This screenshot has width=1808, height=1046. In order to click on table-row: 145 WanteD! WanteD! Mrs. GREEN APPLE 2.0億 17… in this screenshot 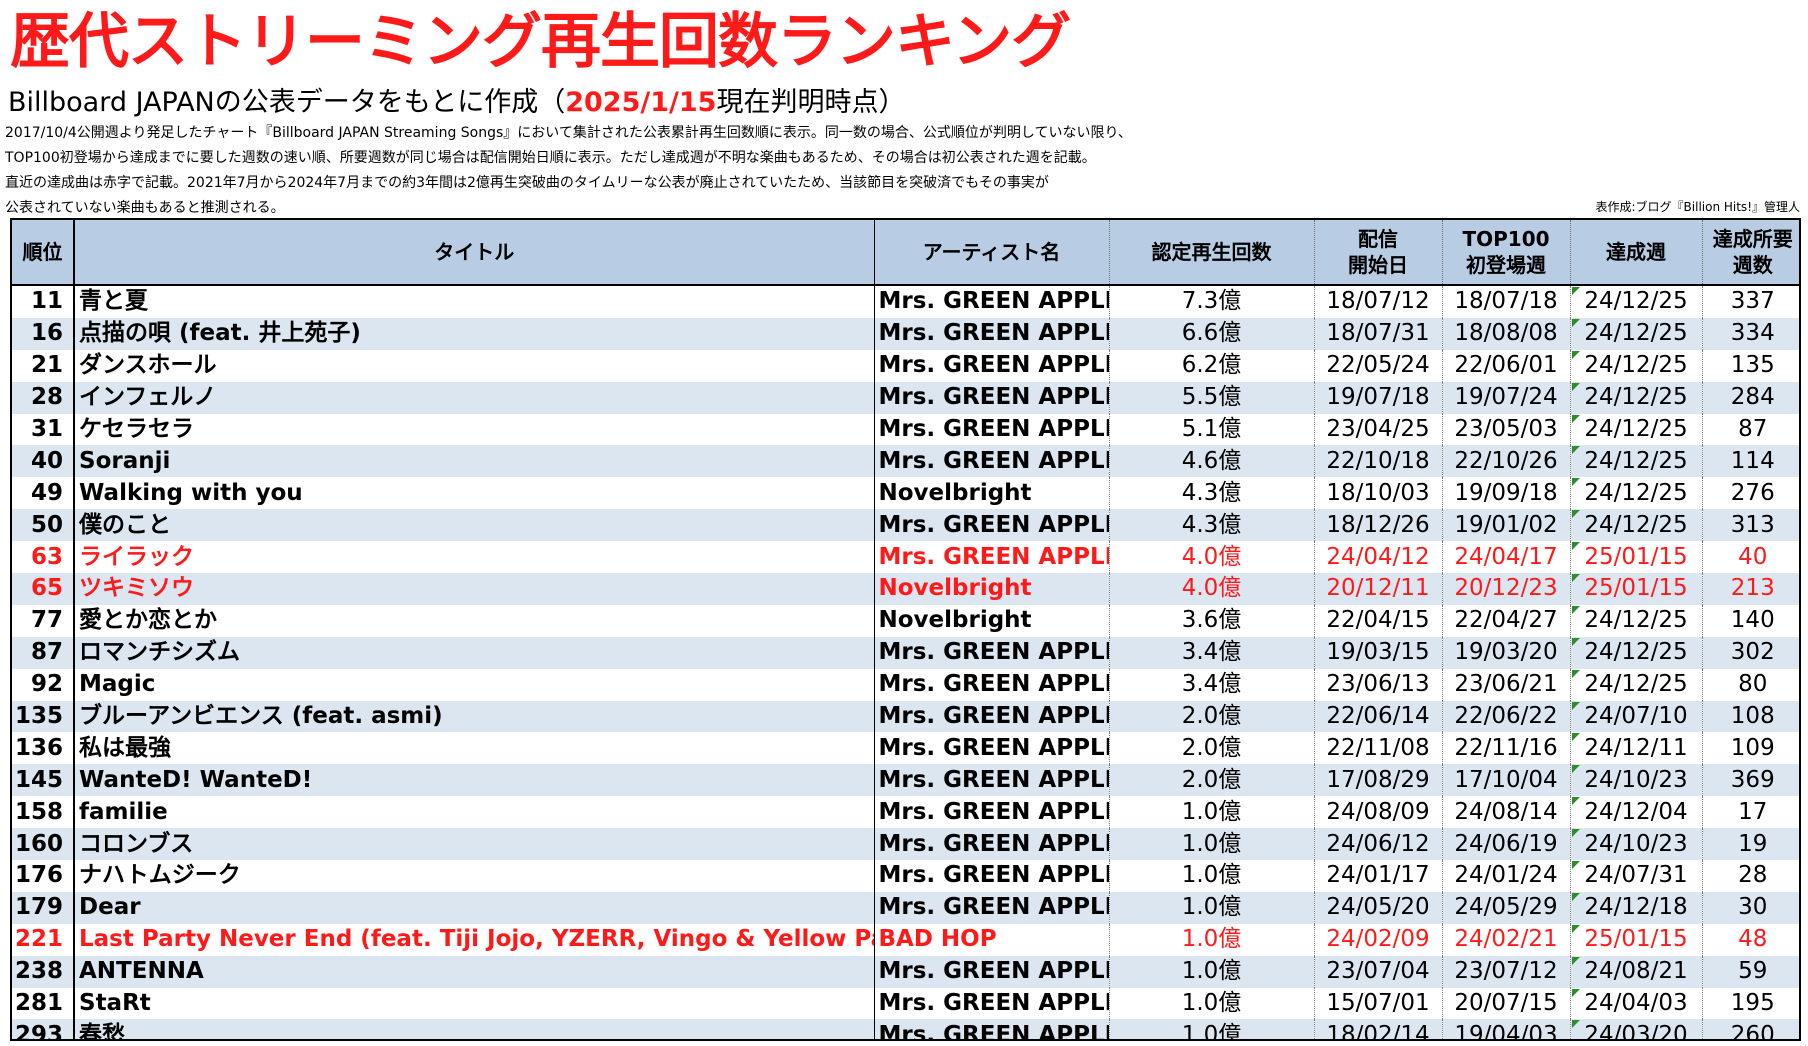, I will do `click(905, 780)`.